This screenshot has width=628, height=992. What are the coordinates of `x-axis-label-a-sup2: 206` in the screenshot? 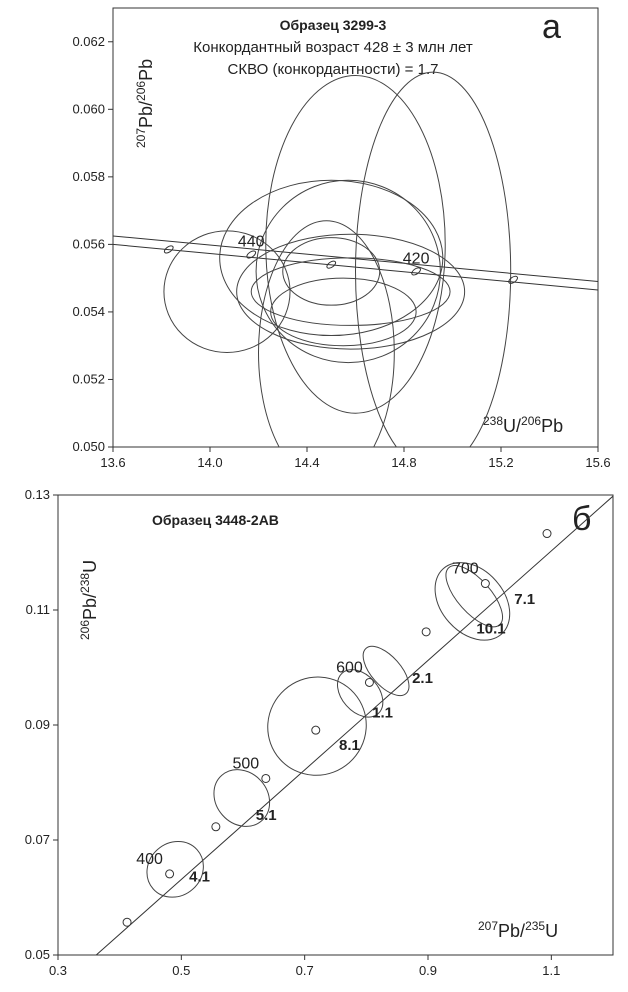 It's located at (531, 421).